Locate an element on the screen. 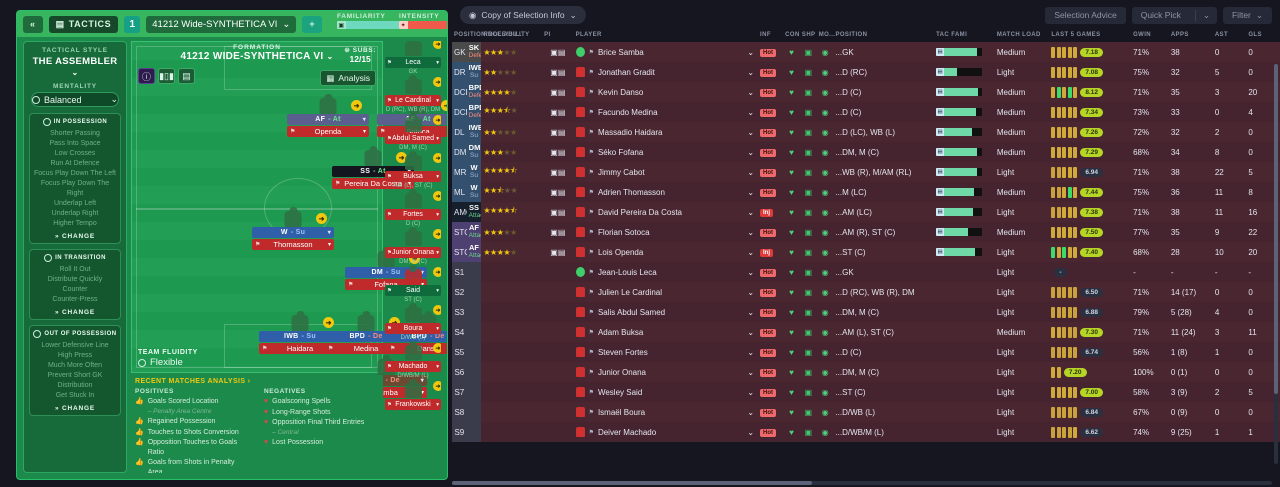  vertical-scrollbar-thumb is located at coordinates (1276, 229).